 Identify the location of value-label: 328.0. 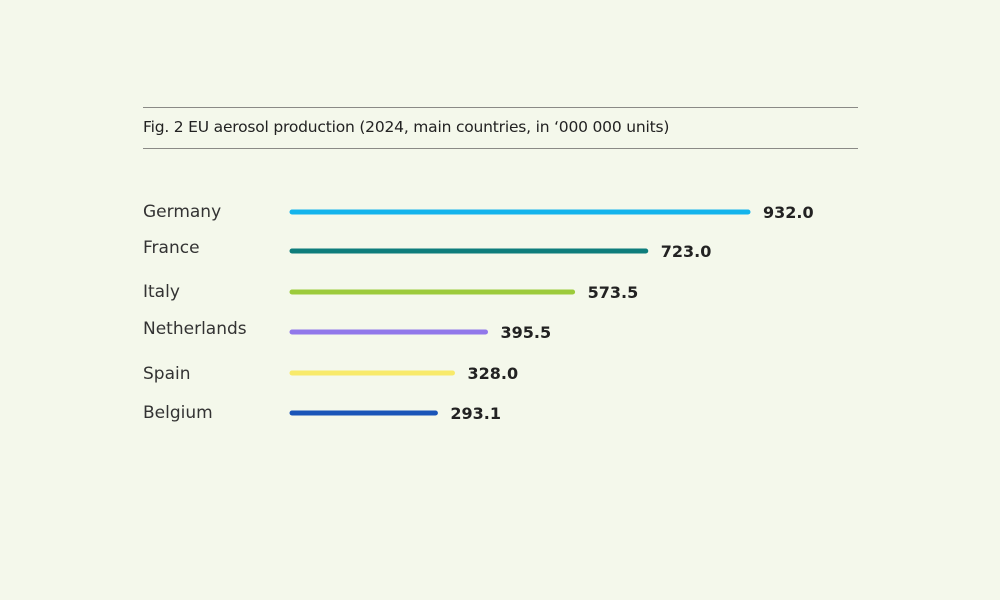
(492, 373).